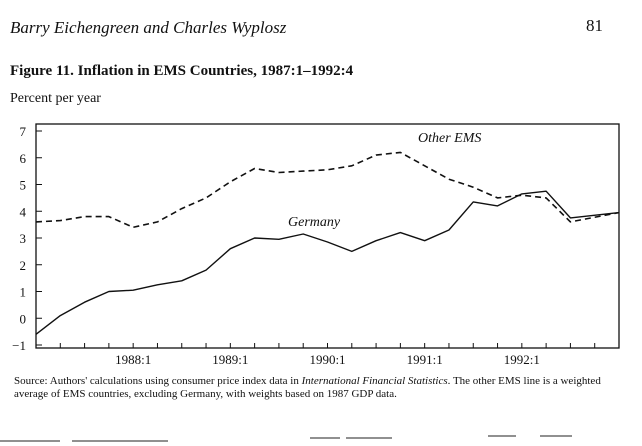  What do you see at coordinates (23, 238) in the screenshot?
I see `y-tick-label: 3` at bounding box center [23, 238].